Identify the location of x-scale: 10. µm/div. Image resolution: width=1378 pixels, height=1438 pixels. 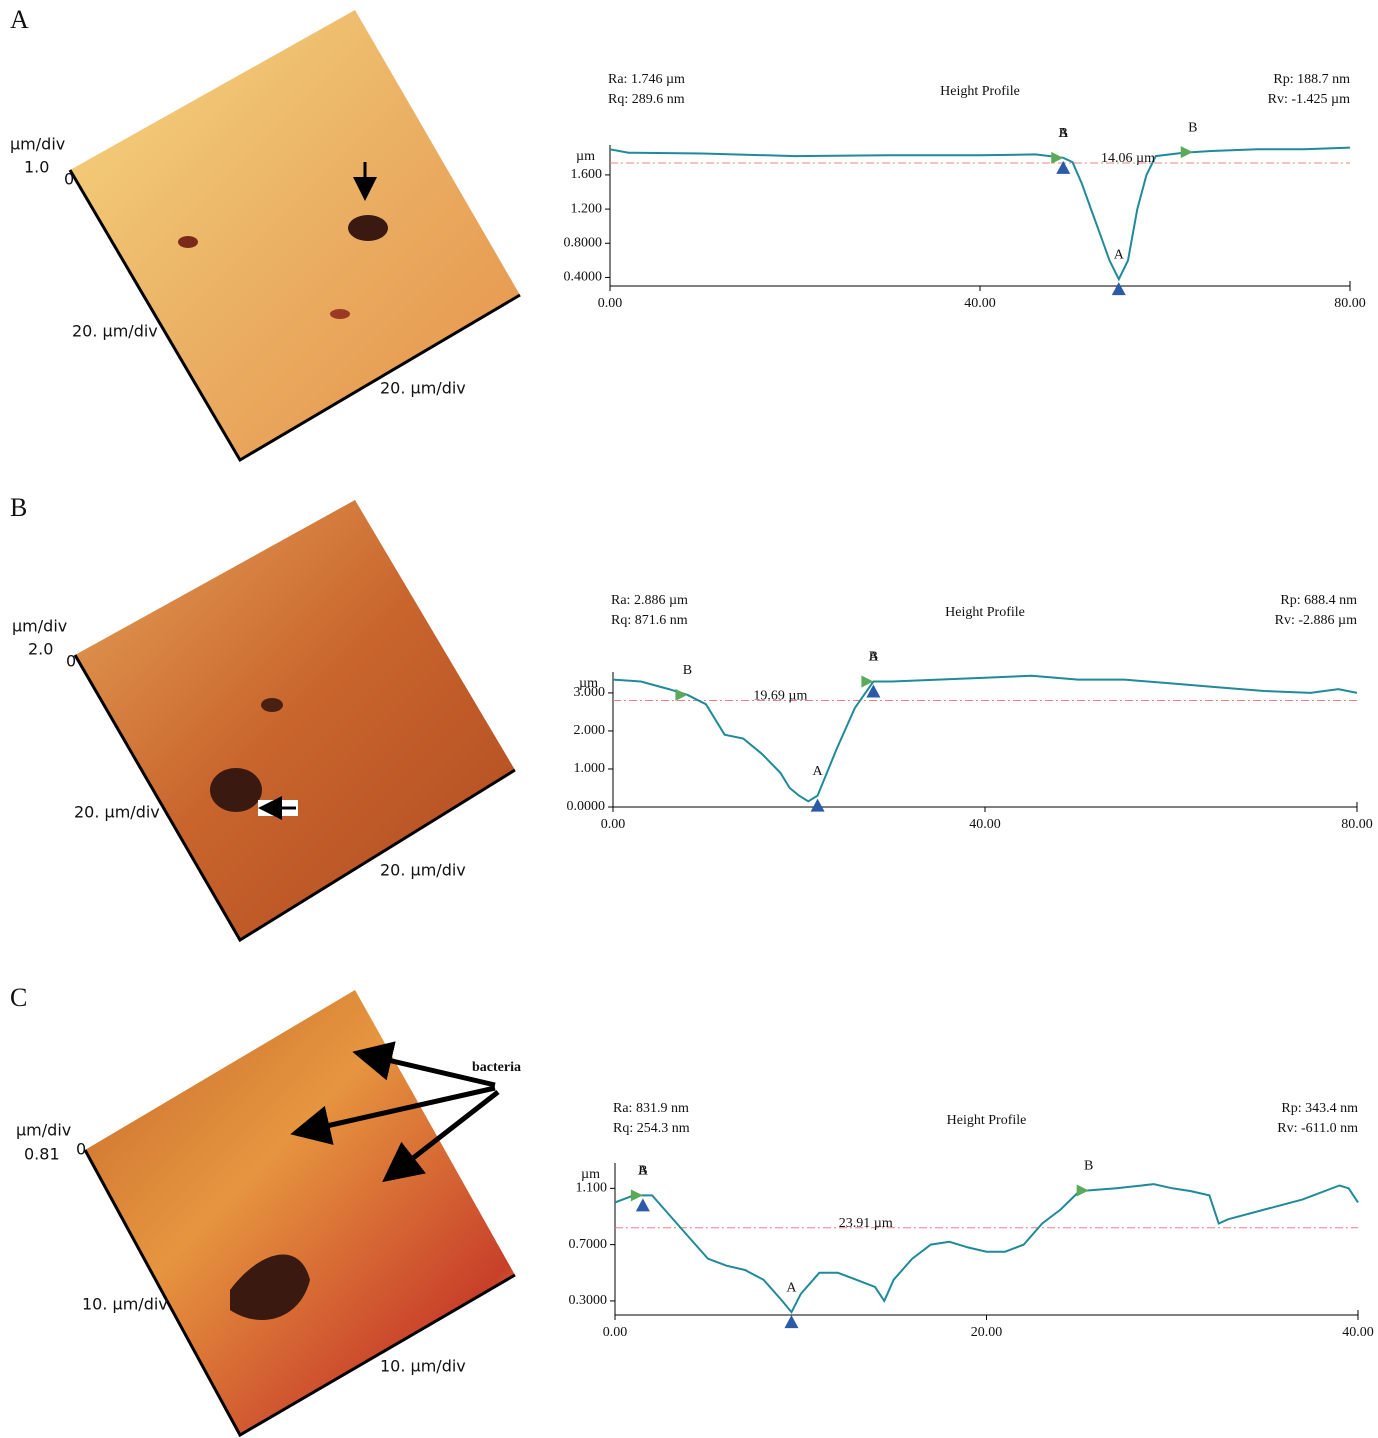
(423, 1366).